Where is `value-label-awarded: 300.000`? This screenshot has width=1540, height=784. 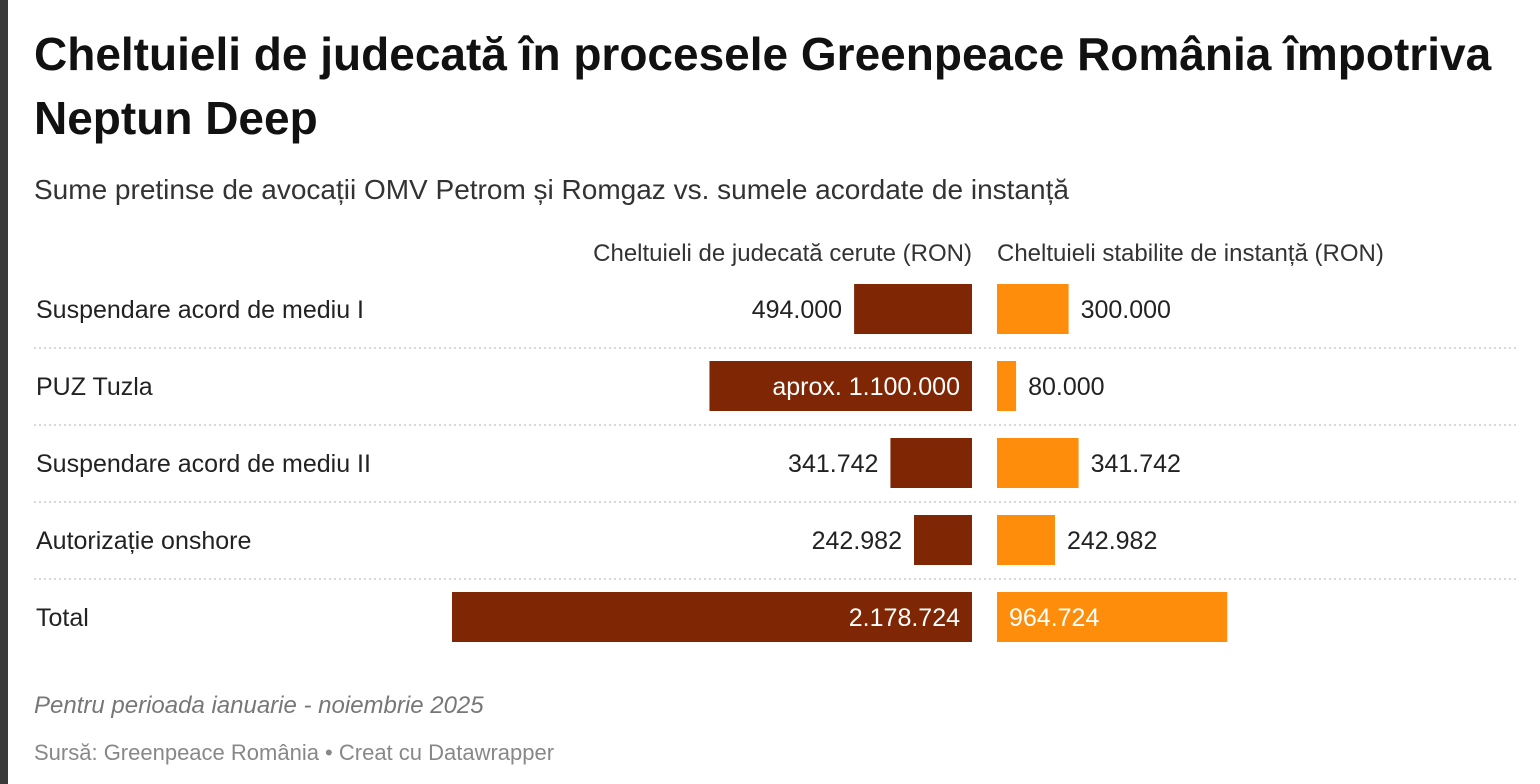 value-label-awarded: 300.000 is located at coordinates (1126, 310).